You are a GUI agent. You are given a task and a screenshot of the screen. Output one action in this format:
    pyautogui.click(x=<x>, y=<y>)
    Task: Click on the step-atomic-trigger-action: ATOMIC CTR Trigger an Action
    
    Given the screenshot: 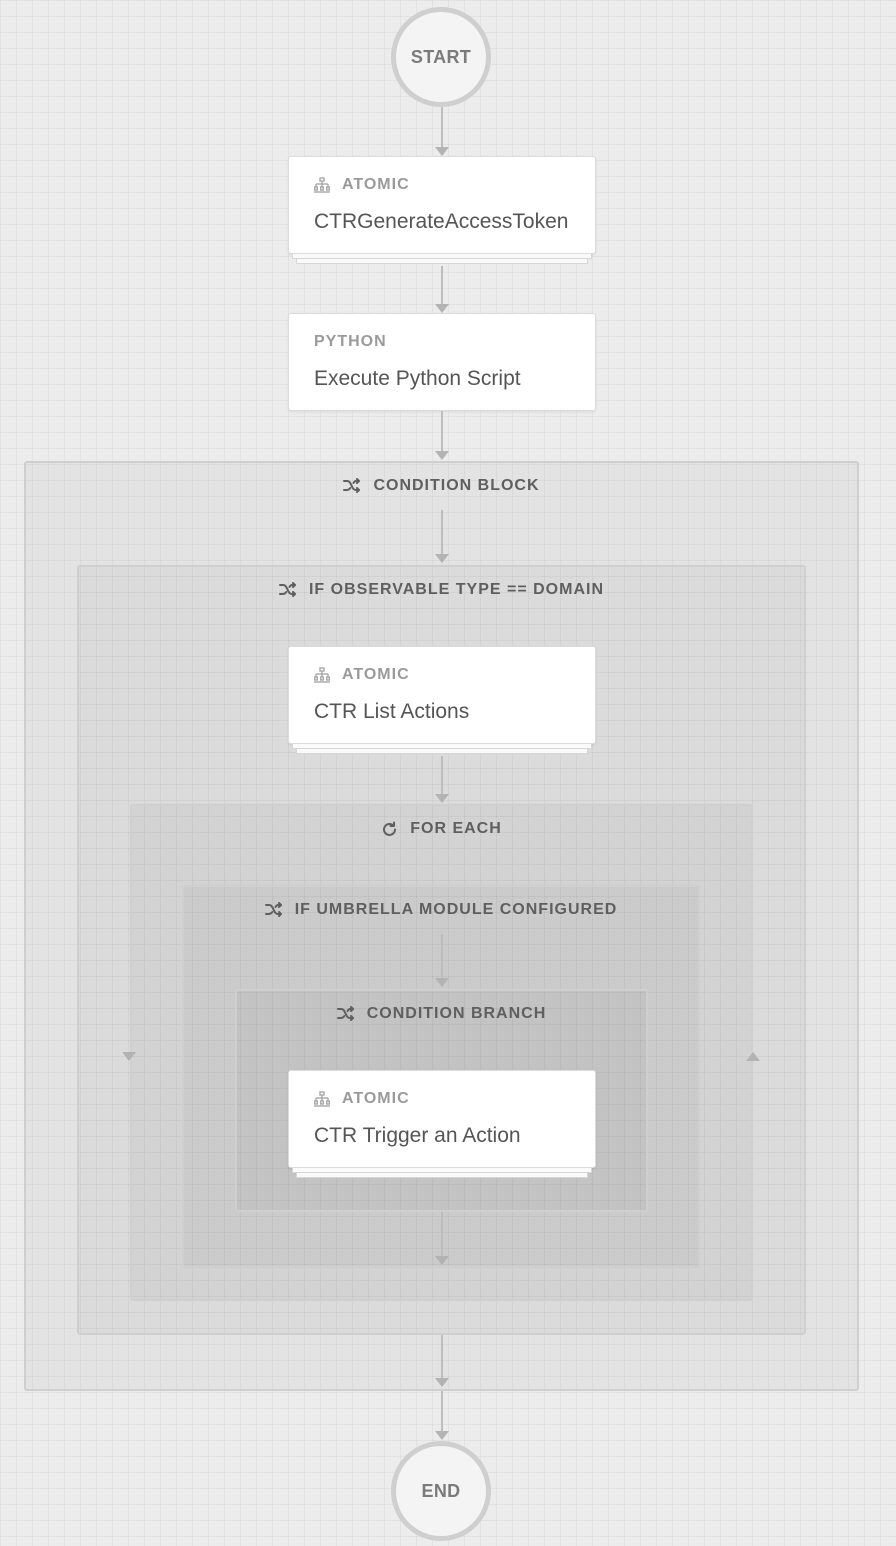 What is the action you would take?
    pyautogui.click(x=442, y=1124)
    